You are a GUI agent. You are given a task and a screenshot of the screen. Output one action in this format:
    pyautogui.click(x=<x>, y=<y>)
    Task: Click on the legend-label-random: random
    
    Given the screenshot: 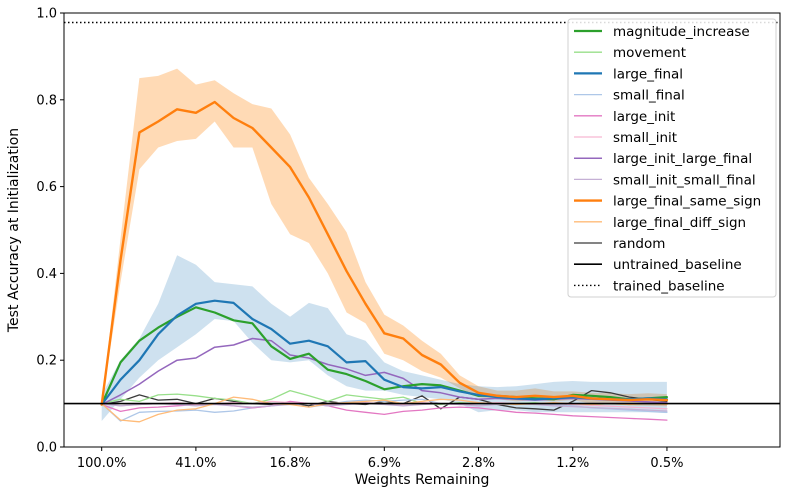 What is the action you would take?
    pyautogui.click(x=639, y=244)
    